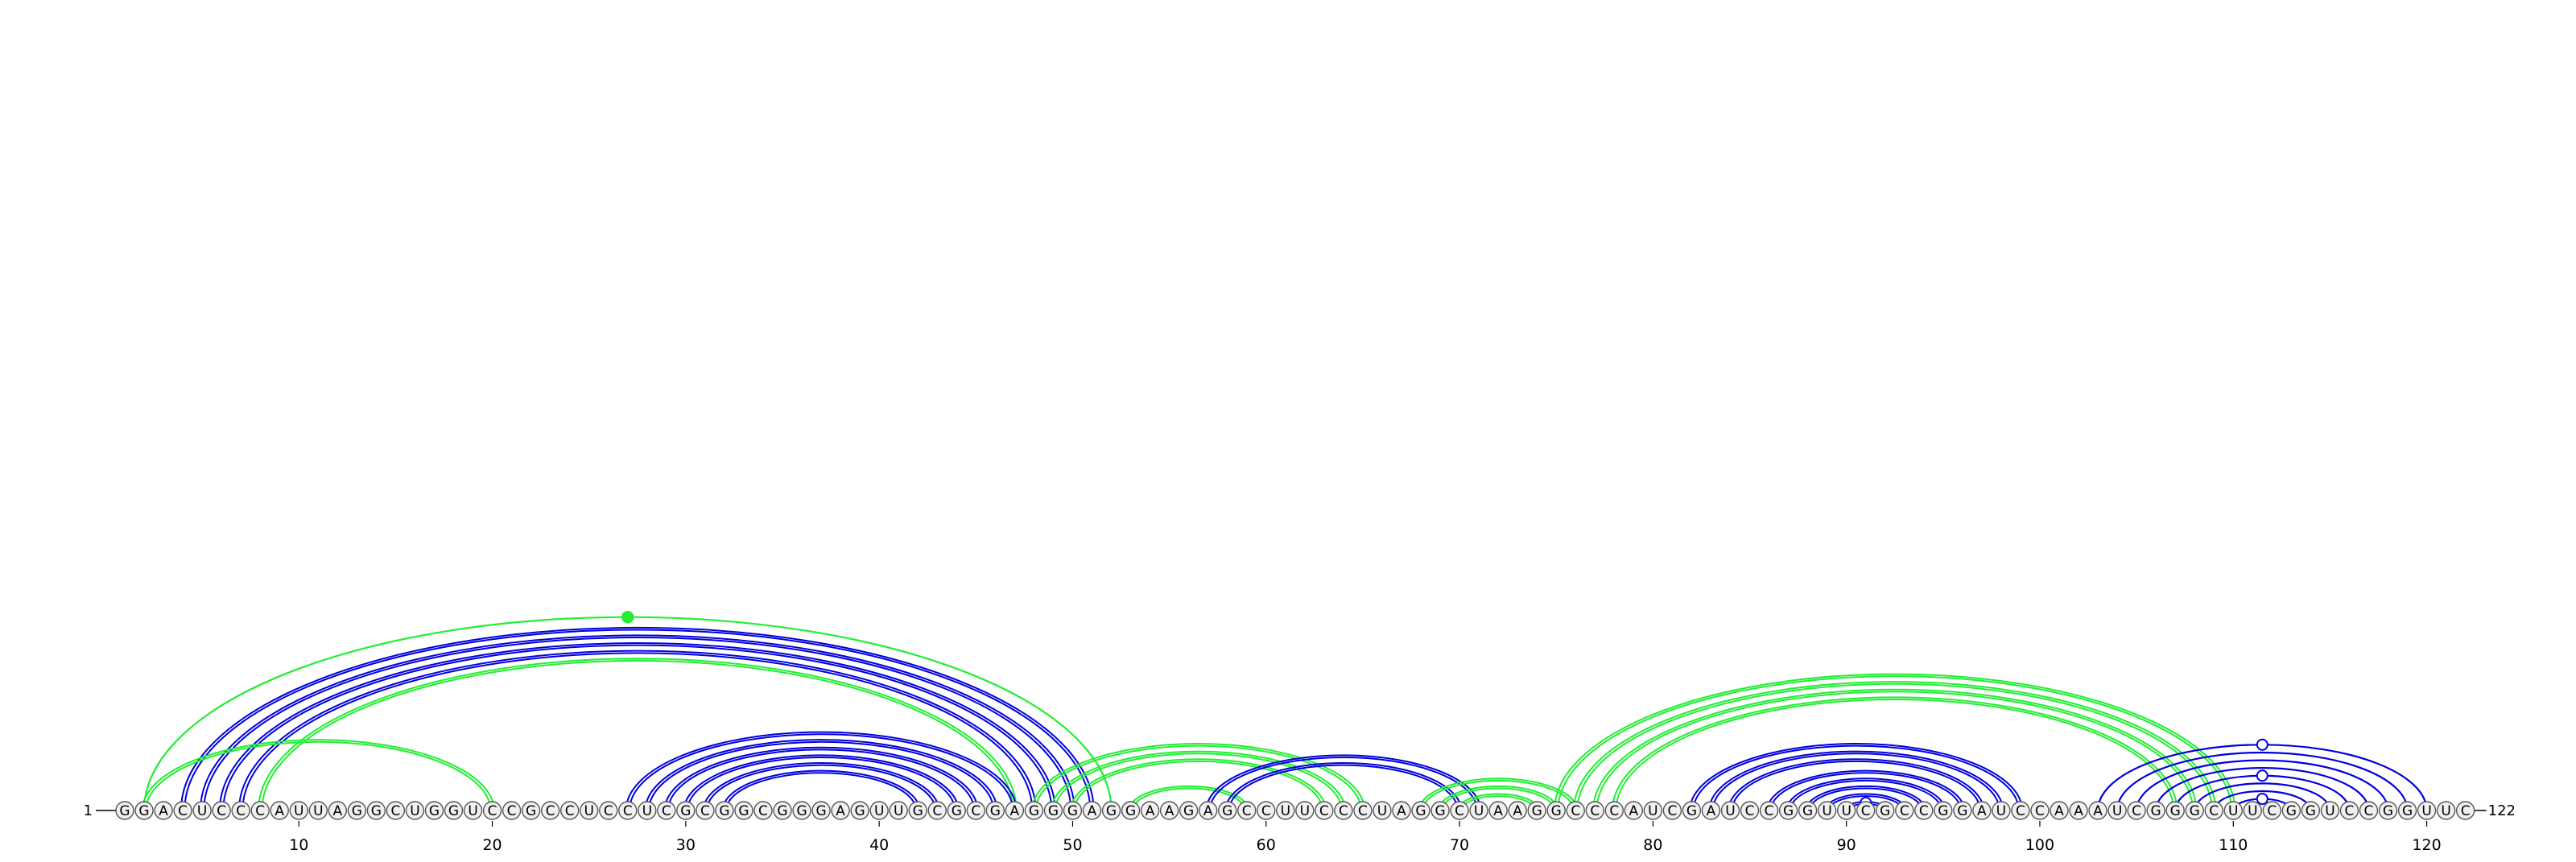  I want to click on position-tick: 10, so click(298, 837).